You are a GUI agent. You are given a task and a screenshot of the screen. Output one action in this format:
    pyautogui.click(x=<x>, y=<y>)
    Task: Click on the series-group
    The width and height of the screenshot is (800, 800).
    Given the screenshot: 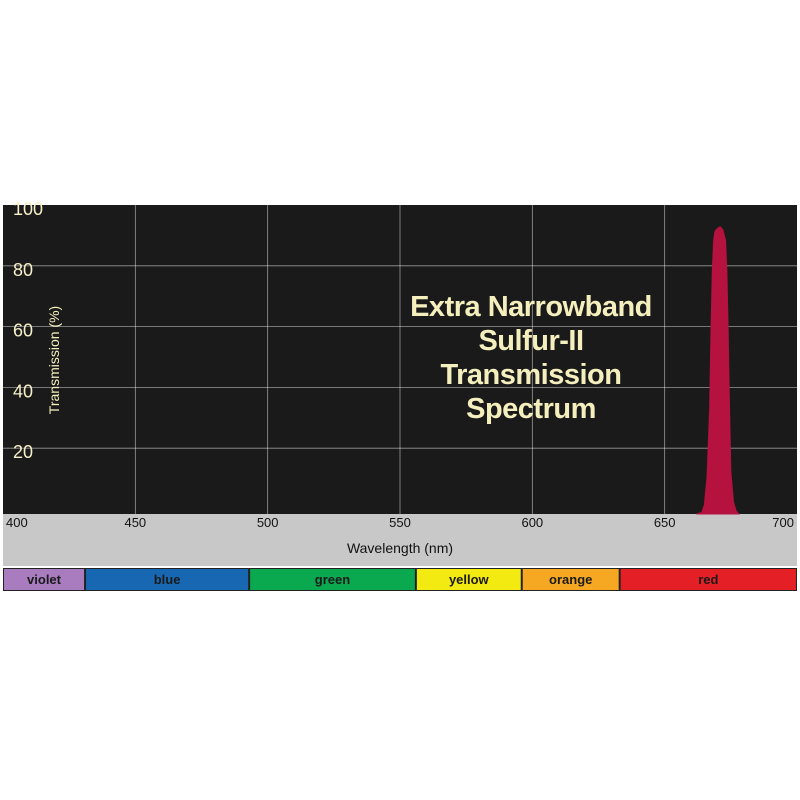 What is the action you would take?
    pyautogui.click(x=718, y=370)
    